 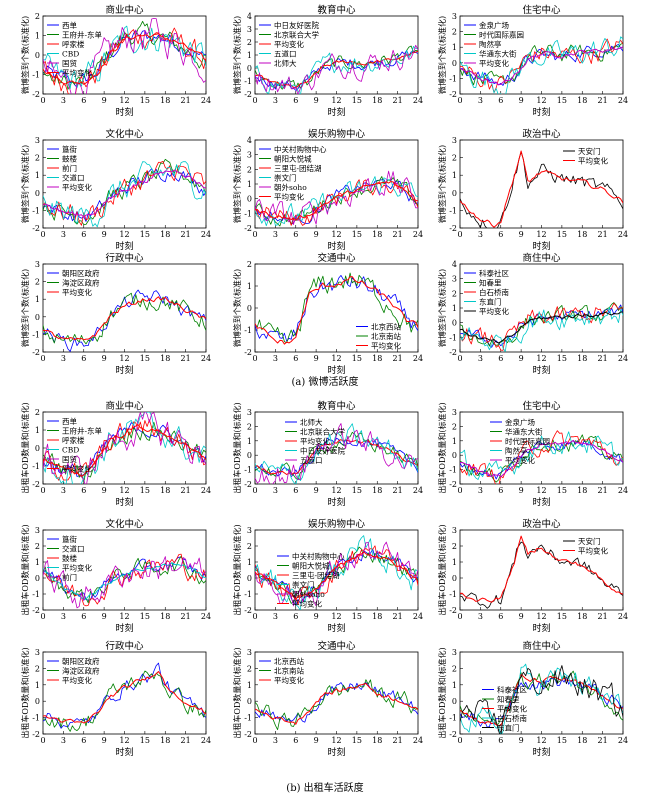 What do you see at coordinates (324, 787) in the screenshot?
I see `caption-b: (b) 出租车活跃度` at bounding box center [324, 787].